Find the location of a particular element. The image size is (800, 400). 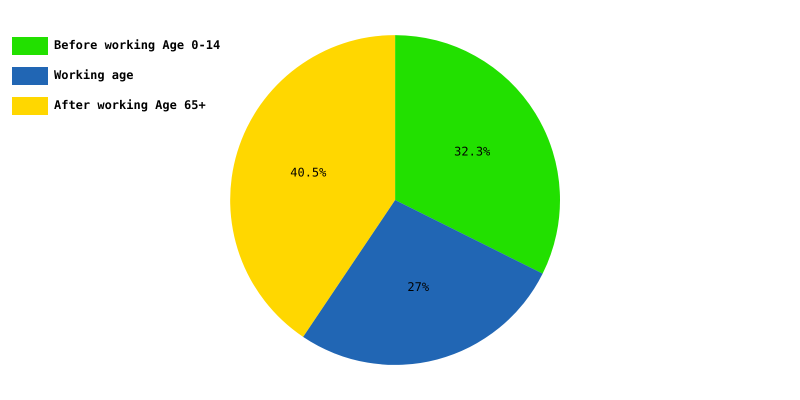

data-label: 32.3% is located at coordinates (473, 151).